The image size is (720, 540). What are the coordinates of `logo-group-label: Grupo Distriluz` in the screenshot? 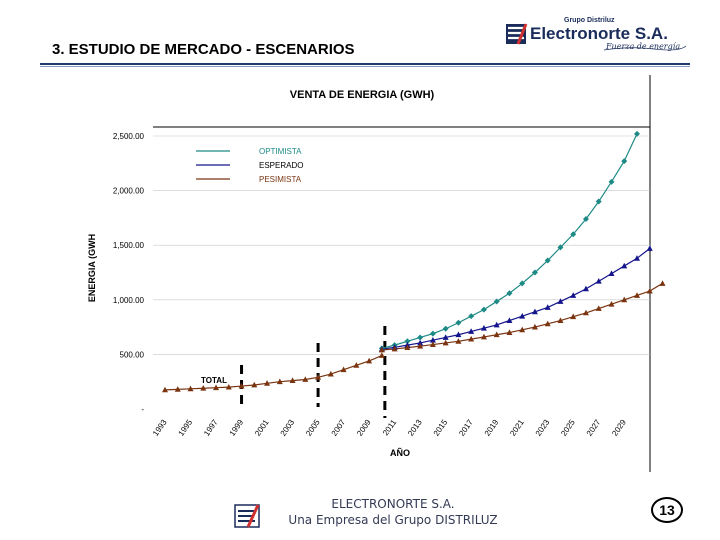 It's located at (589, 20).